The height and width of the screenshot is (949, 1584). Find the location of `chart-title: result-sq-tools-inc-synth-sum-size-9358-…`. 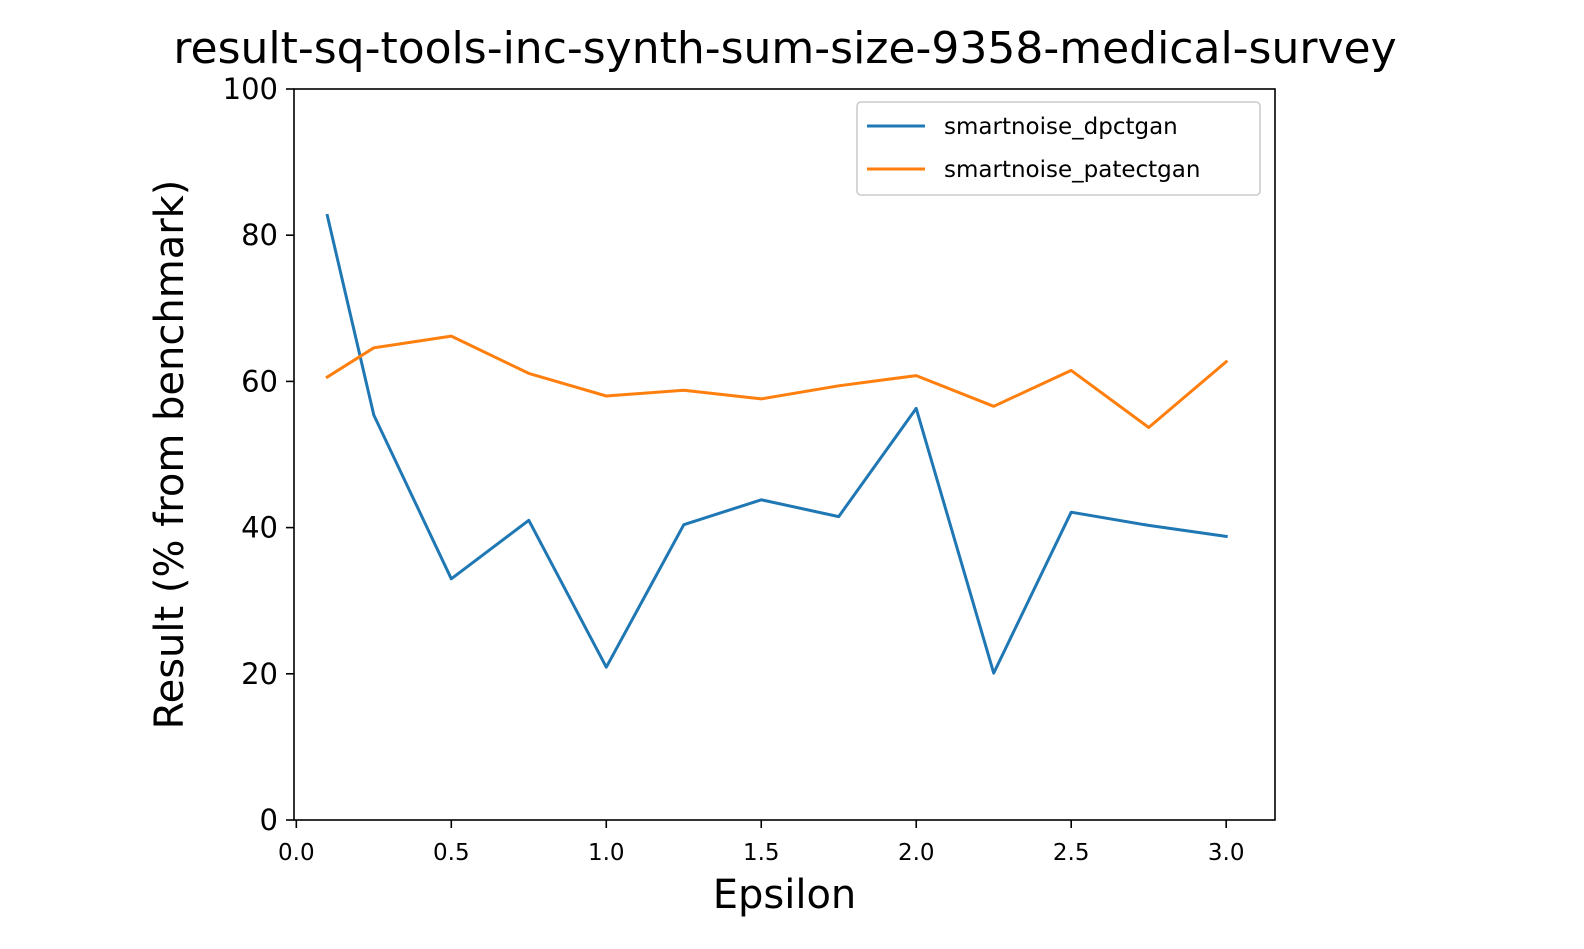

chart-title: result-sq-tools-inc-synth-sum-size-9358-… is located at coordinates (784, 48).